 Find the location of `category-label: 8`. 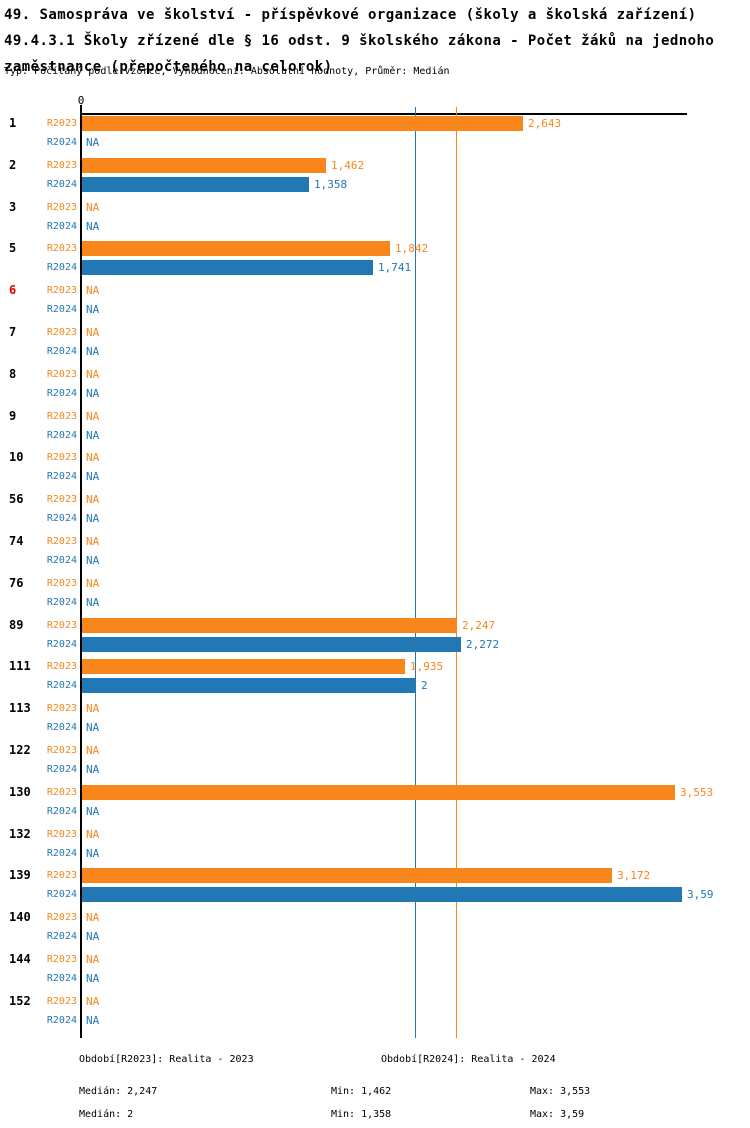

category-label: 8 is located at coordinates (13, 374).